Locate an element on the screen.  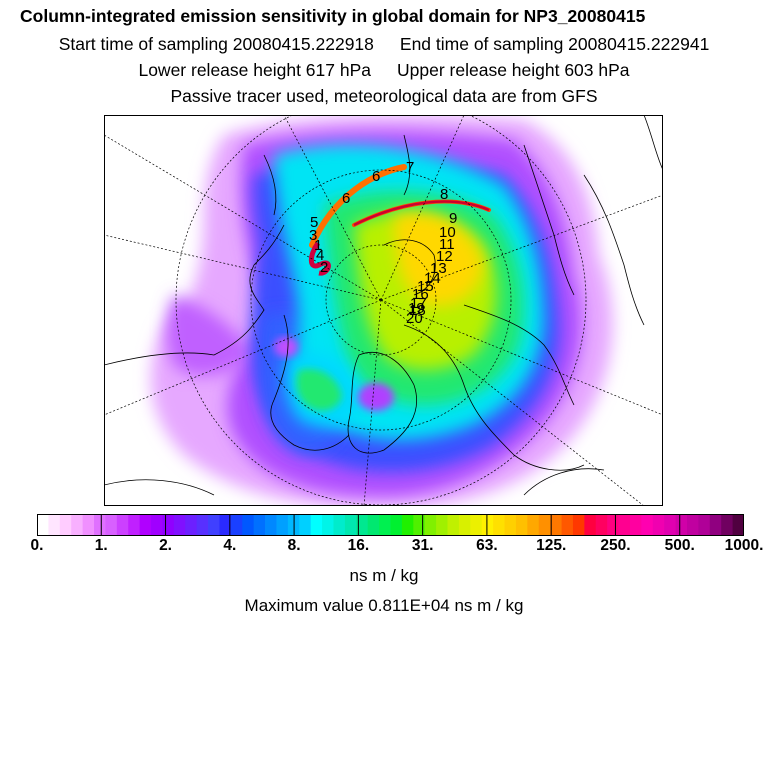
trajectory-label: 4 is located at coordinates (320, 255).